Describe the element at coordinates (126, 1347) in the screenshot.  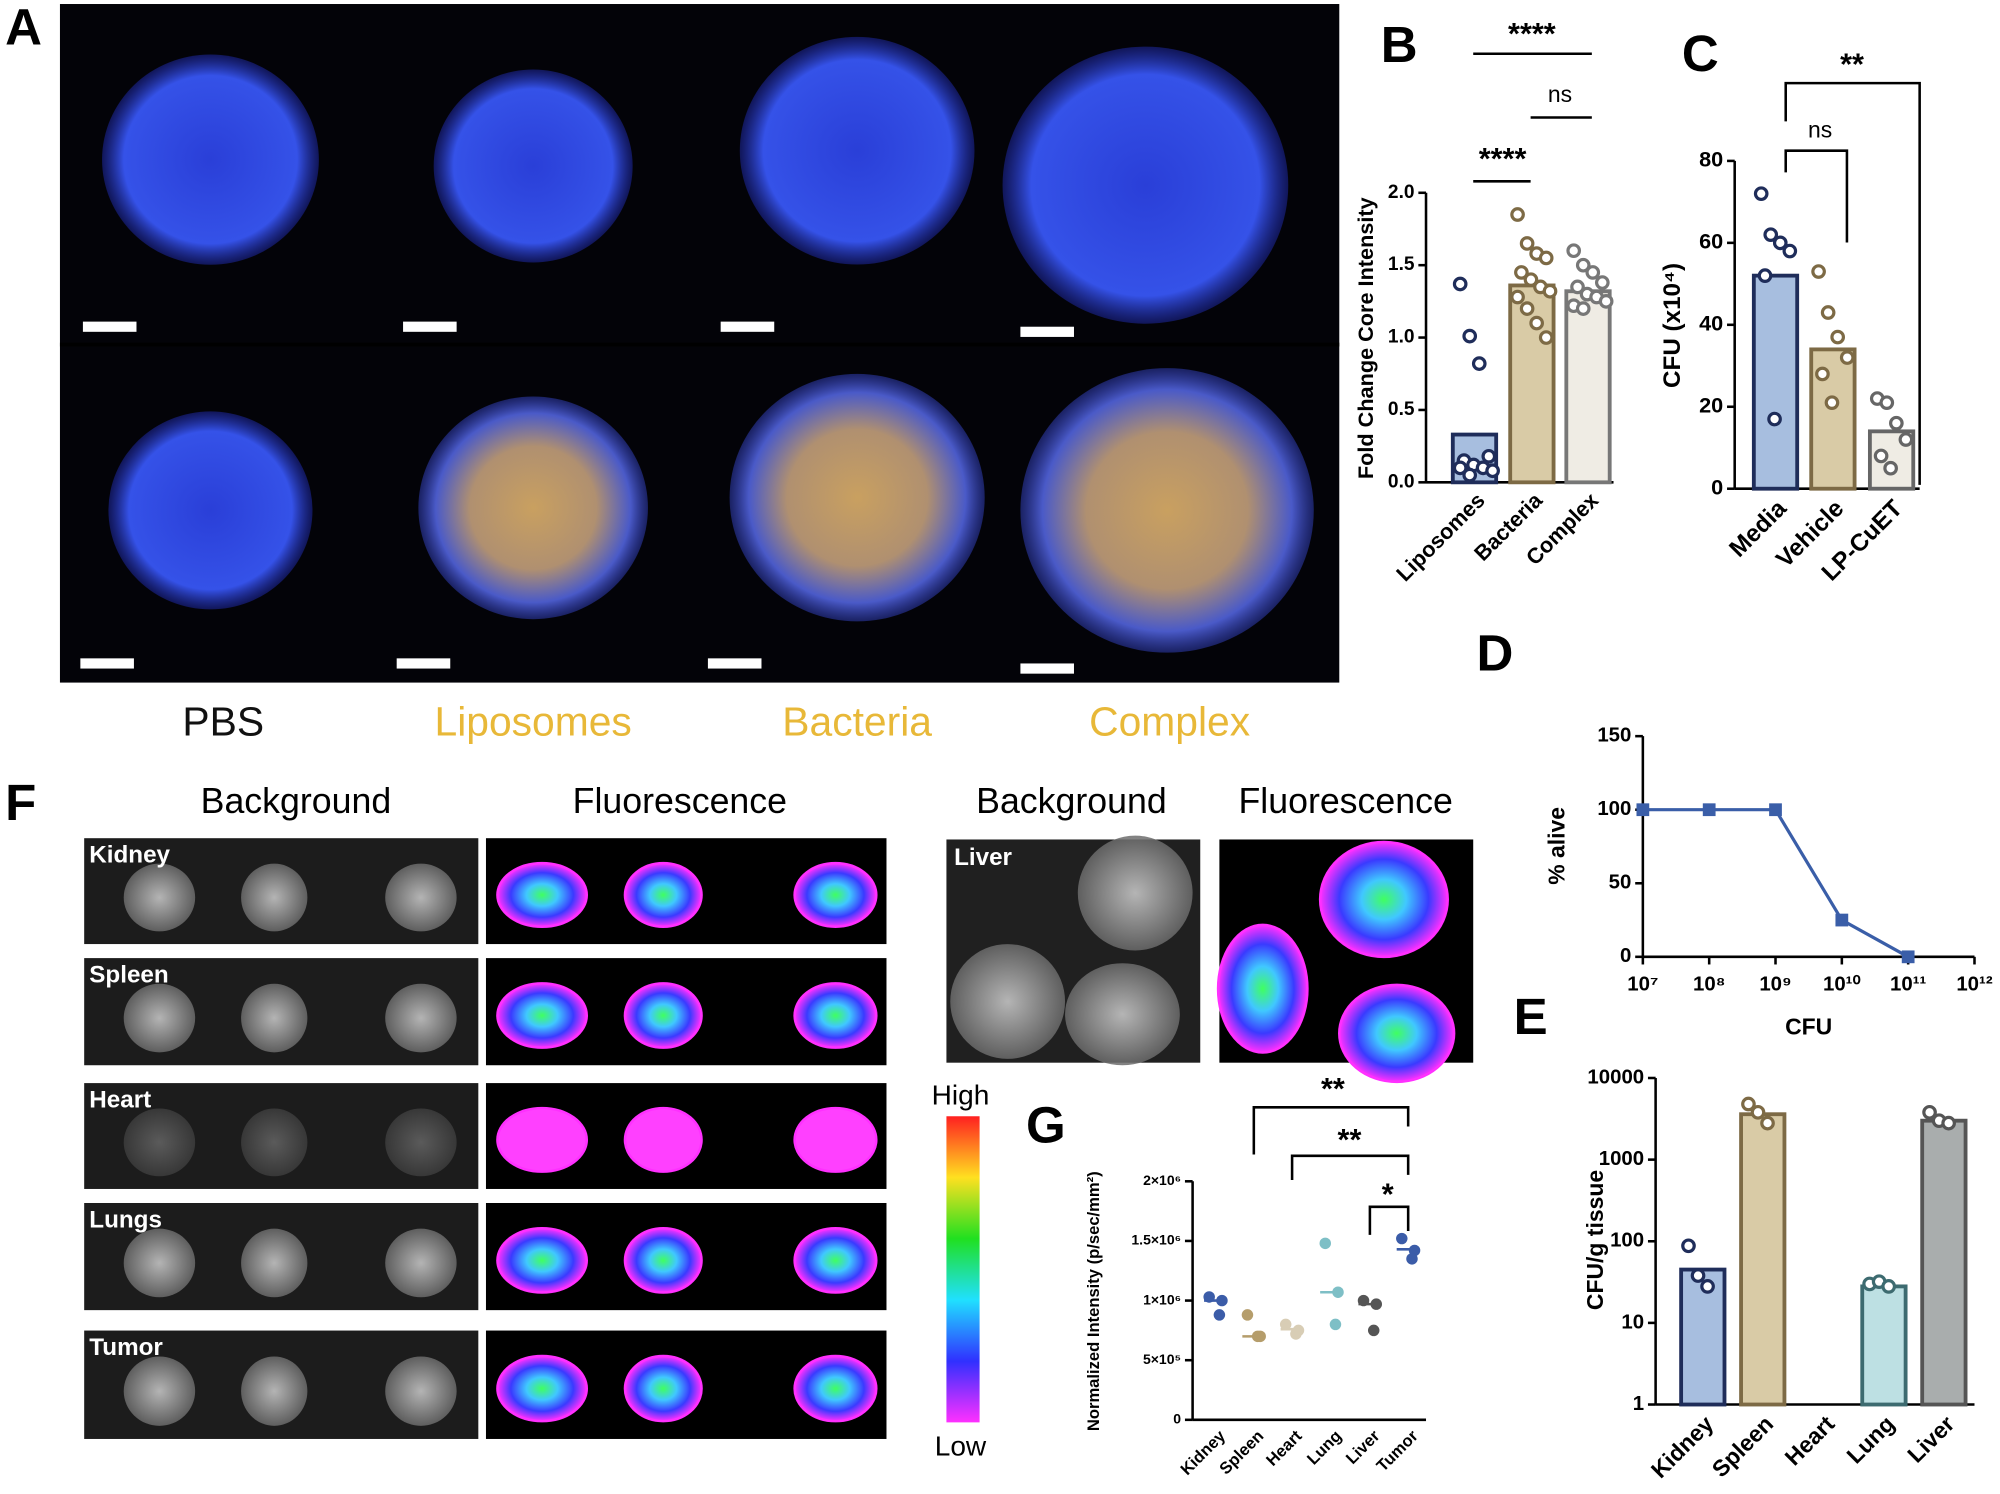
I see `organ-label: Tumor` at that location.